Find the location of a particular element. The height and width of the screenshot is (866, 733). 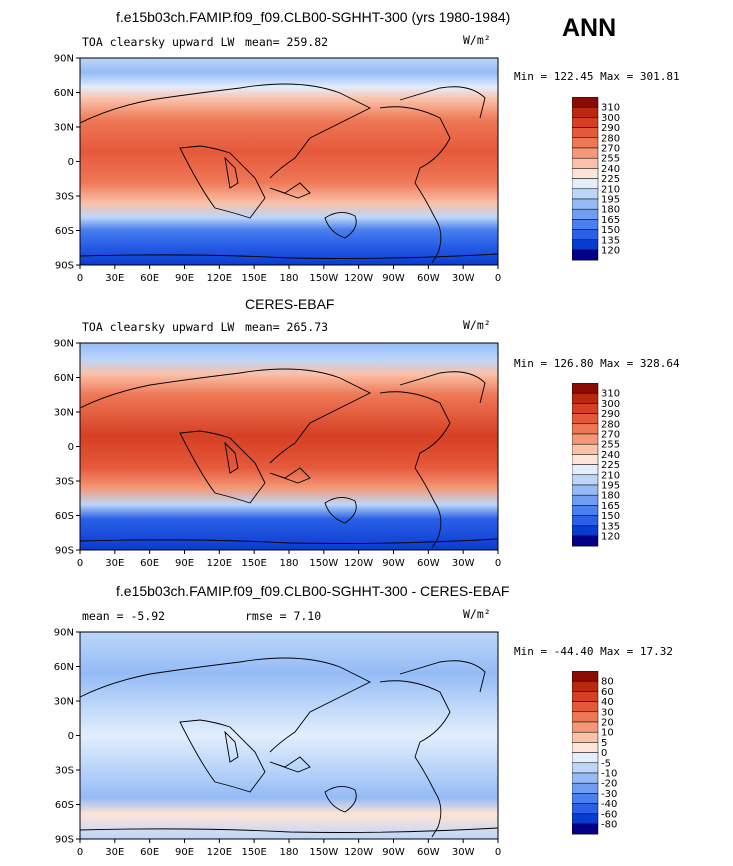

panel3-units: W/m² is located at coordinates (477, 614).